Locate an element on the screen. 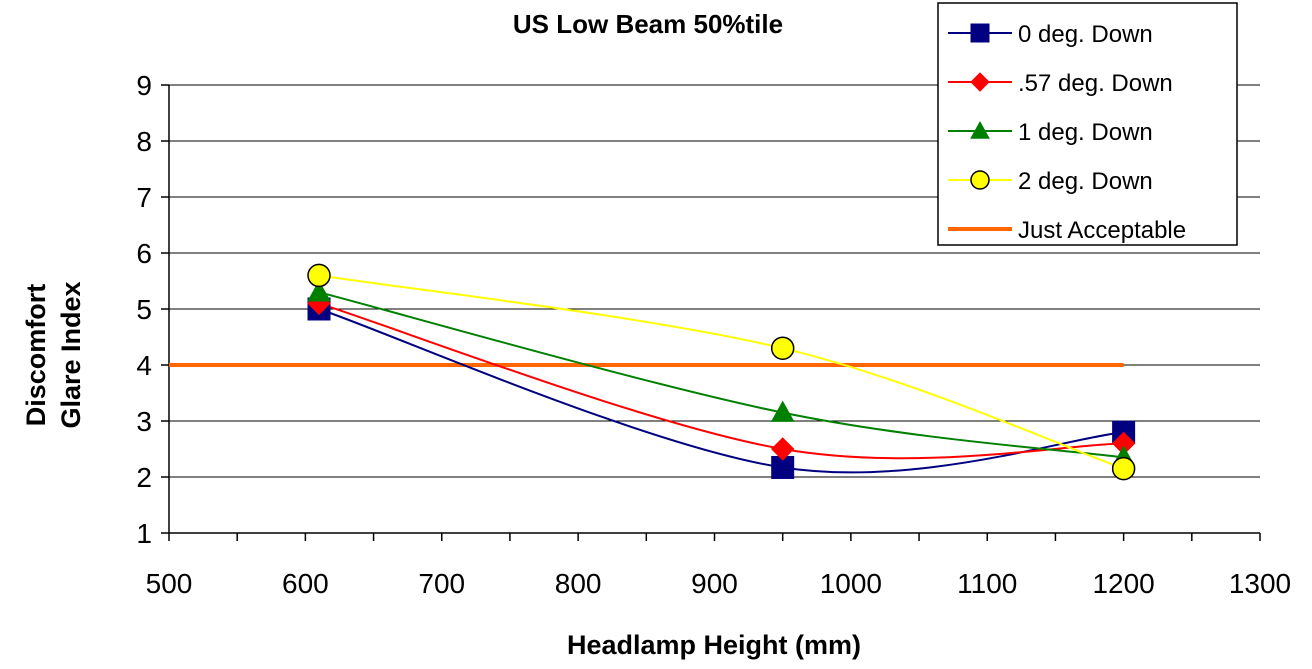  legend-marker-2-deg-down is located at coordinates (980, 180).